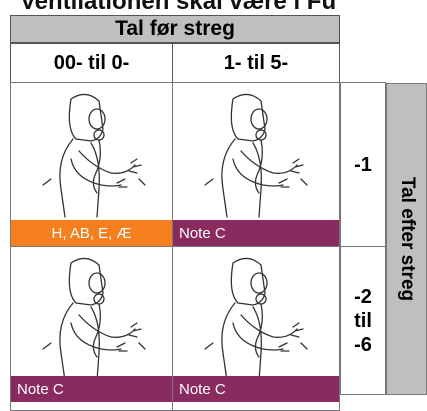 The height and width of the screenshot is (411, 427). I want to click on row-group-header: Tal efter streg, so click(406, 239).